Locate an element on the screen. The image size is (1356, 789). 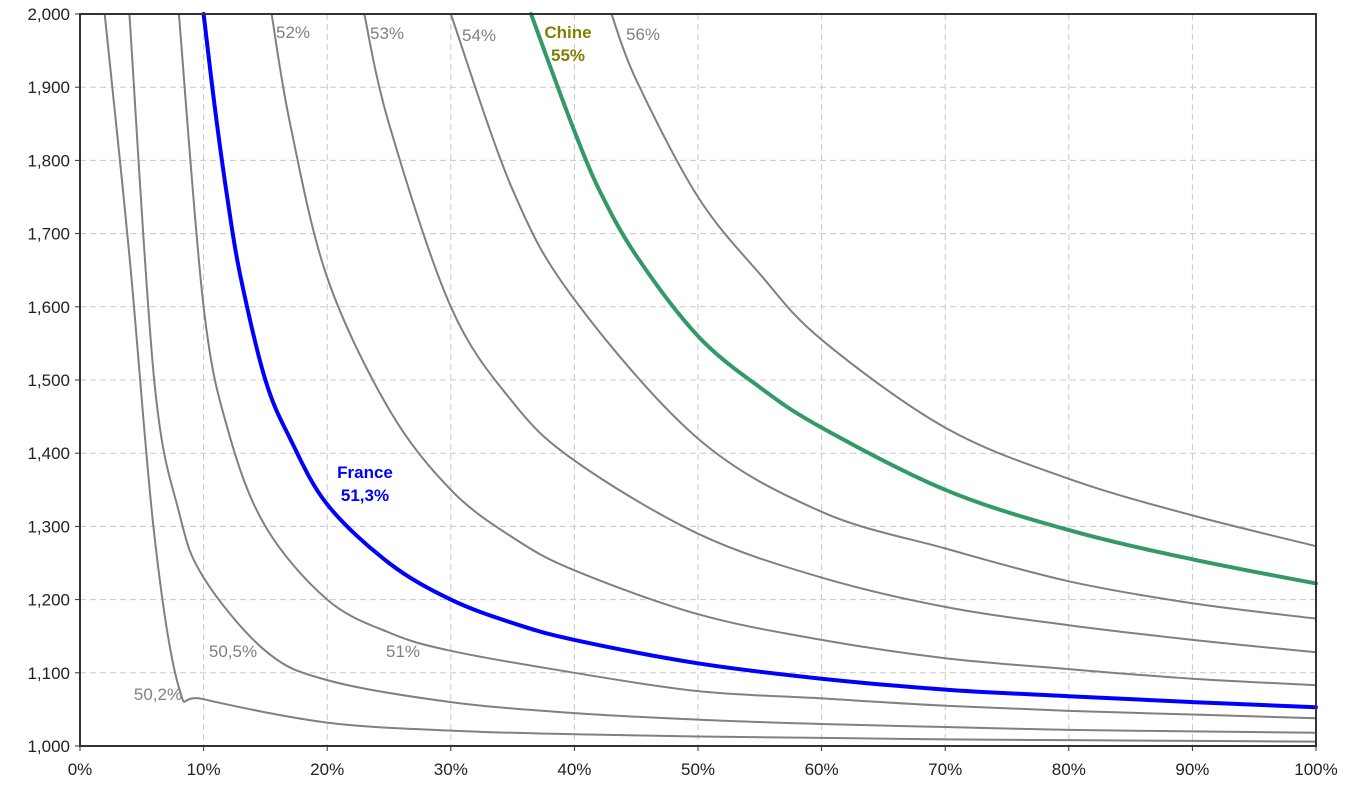
x-tick-label: 20% is located at coordinates (327, 769).